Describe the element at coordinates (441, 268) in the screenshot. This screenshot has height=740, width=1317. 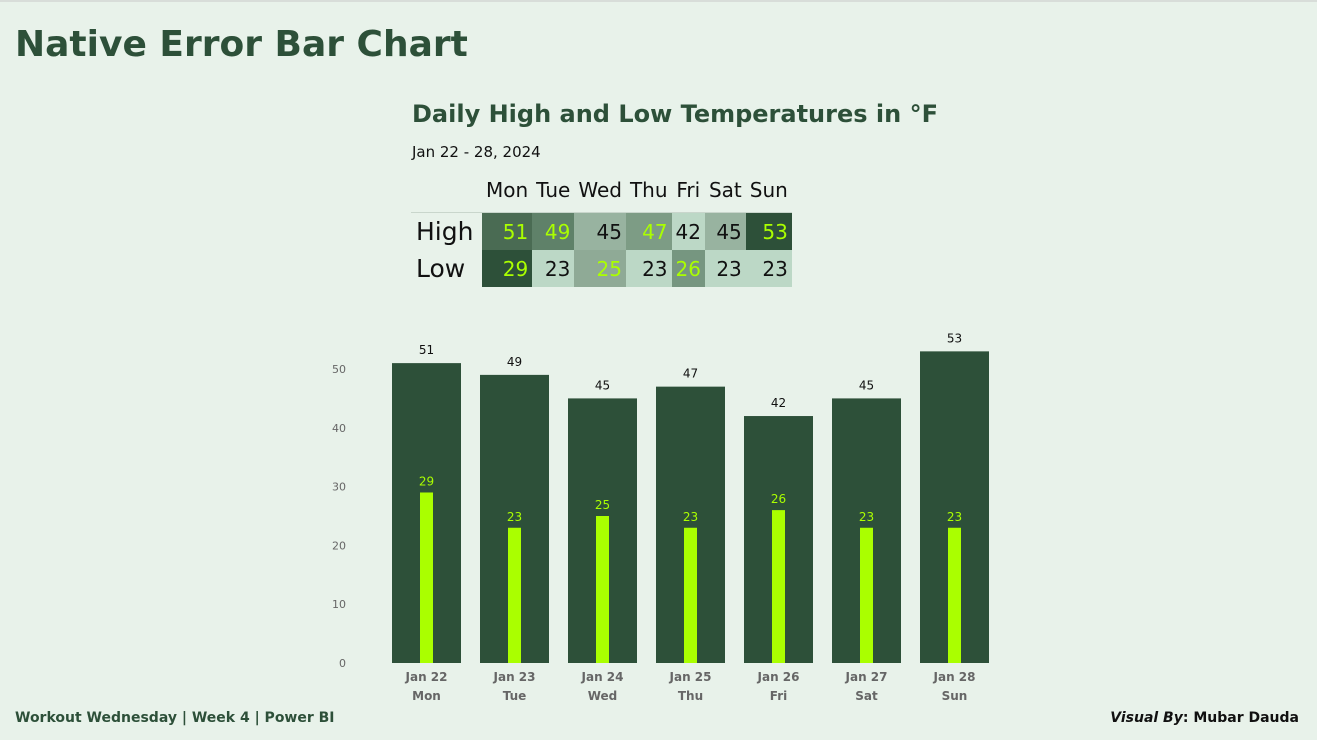
I see `row-label: Low` at that location.